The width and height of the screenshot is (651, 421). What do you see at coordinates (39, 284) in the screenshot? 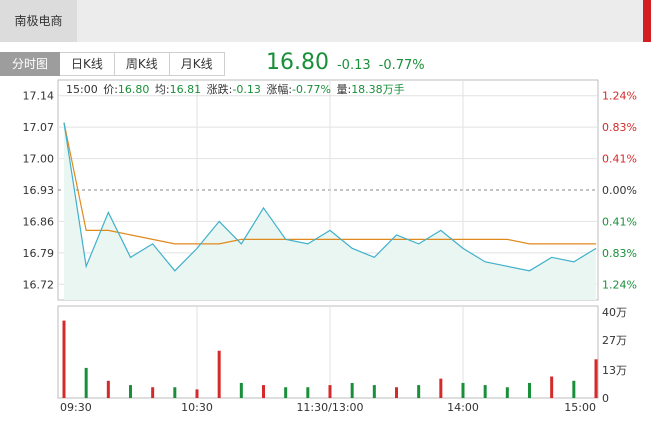
I see `price-tick-label: 16.72` at bounding box center [39, 284].